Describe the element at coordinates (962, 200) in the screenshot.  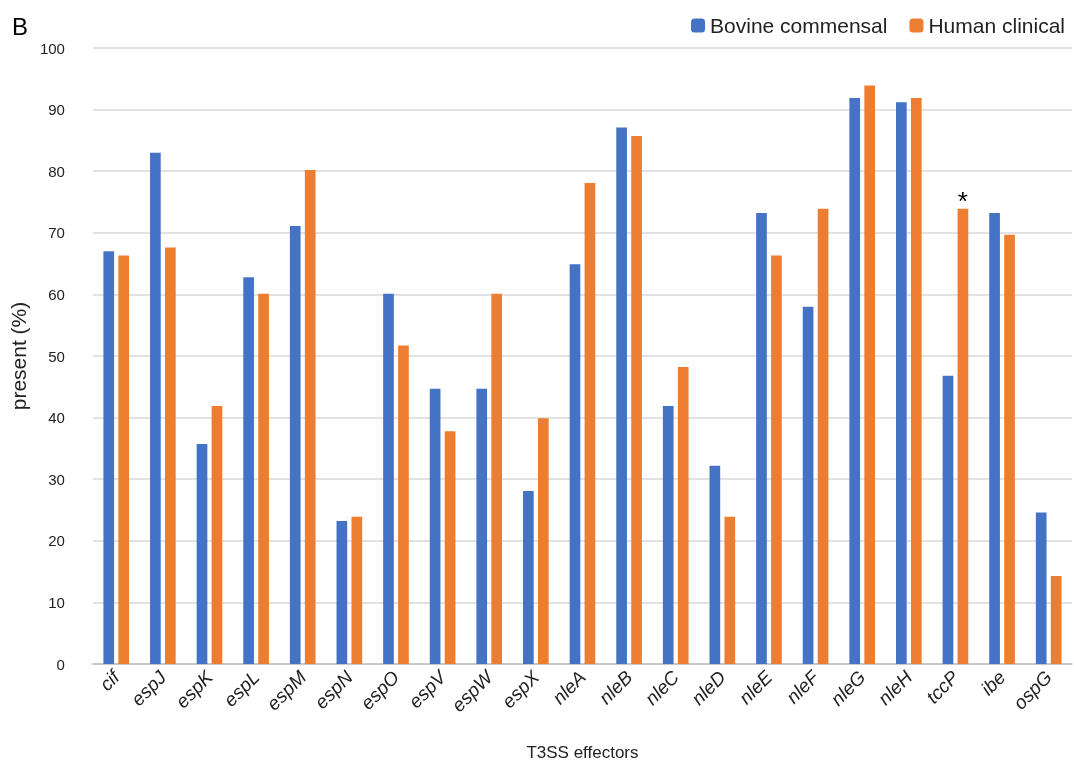
I see `annotation: *` at that location.